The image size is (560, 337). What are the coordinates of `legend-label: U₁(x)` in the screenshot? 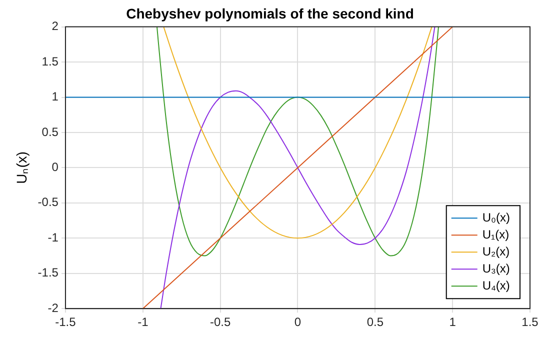 It's located at (496, 234).